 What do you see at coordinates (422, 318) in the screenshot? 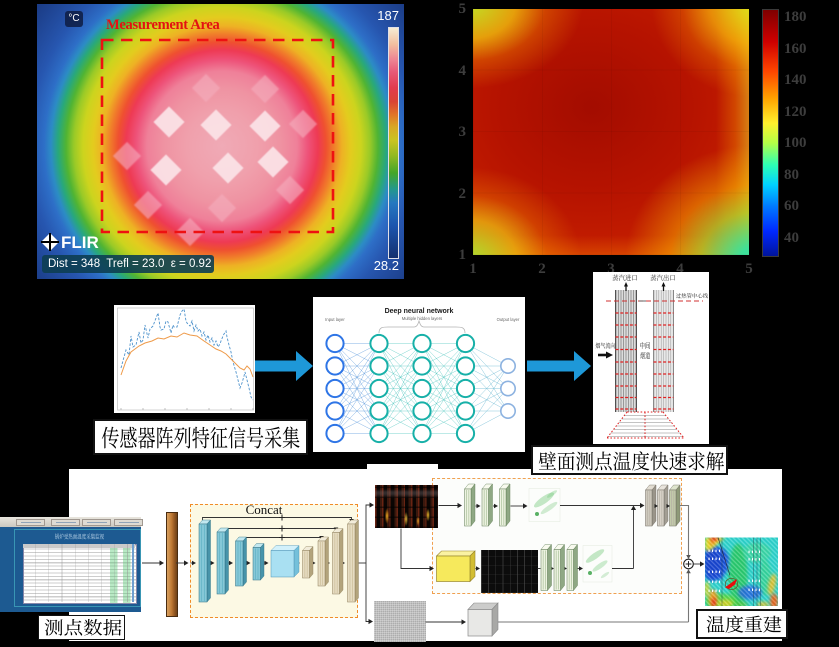
I see `svg-text: Multiple hidden layers` at bounding box center [422, 318].